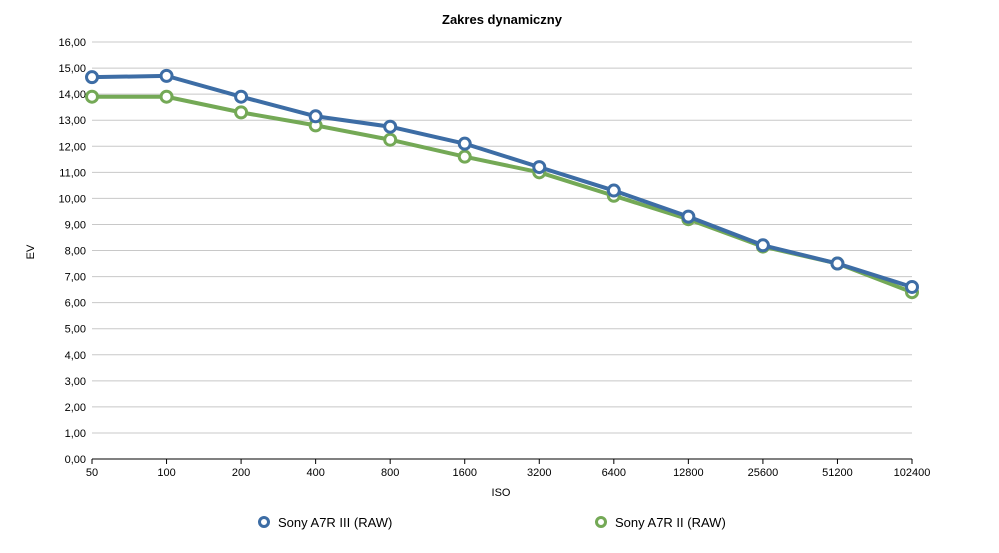 The width and height of the screenshot is (999, 553). Describe the element at coordinates (72, 121) in the screenshot. I see `y-tick-label: 13,00` at that location.